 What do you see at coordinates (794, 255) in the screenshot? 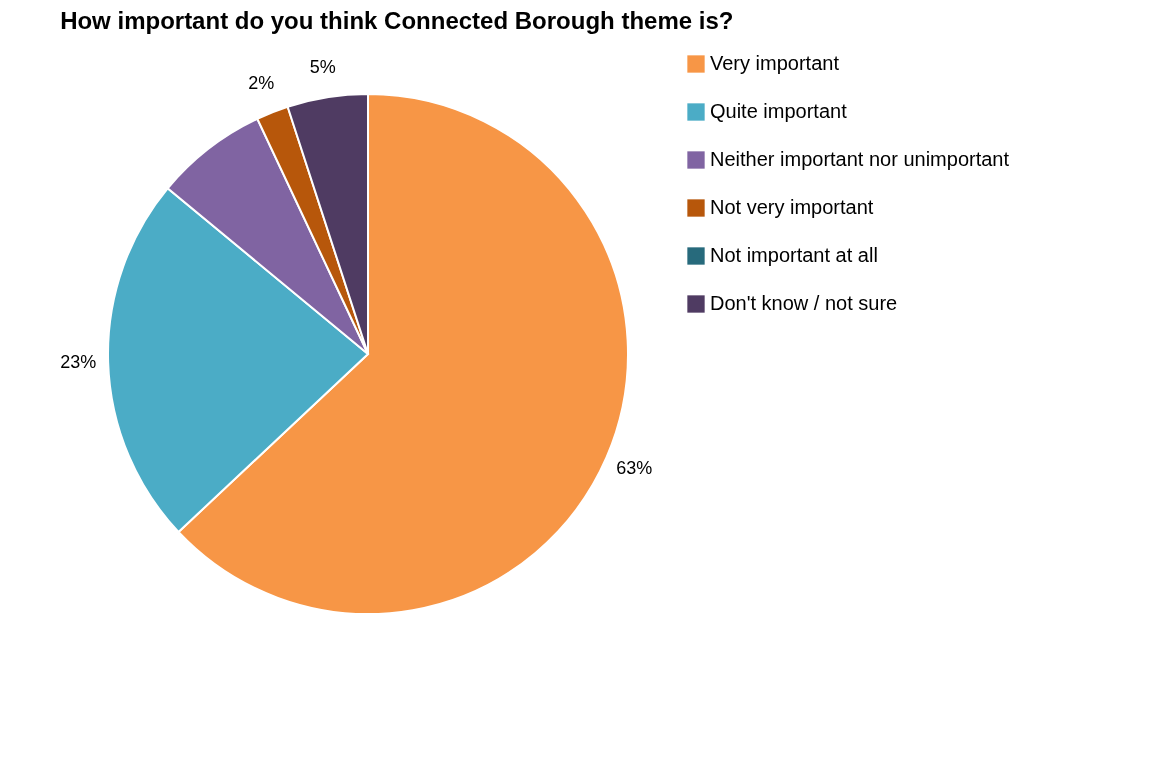
I see `legend-label: Not important at all` at bounding box center [794, 255].